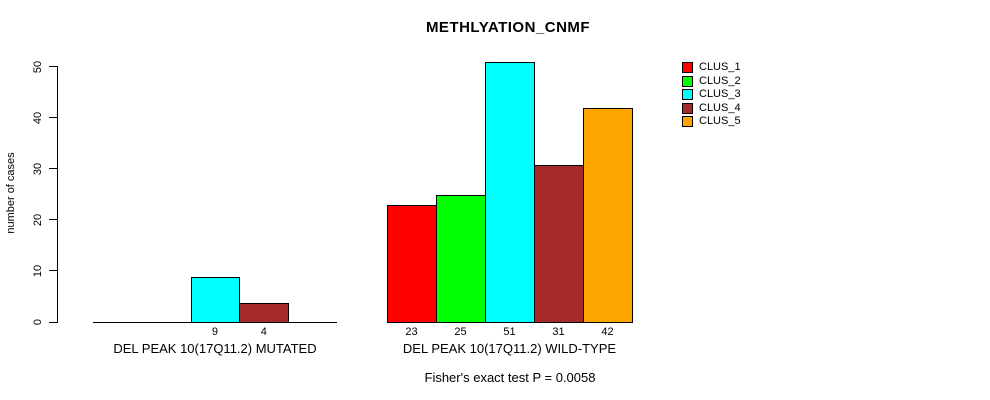 The width and height of the screenshot is (990, 400). I want to click on legend-label: CLUS_2, so click(720, 80).